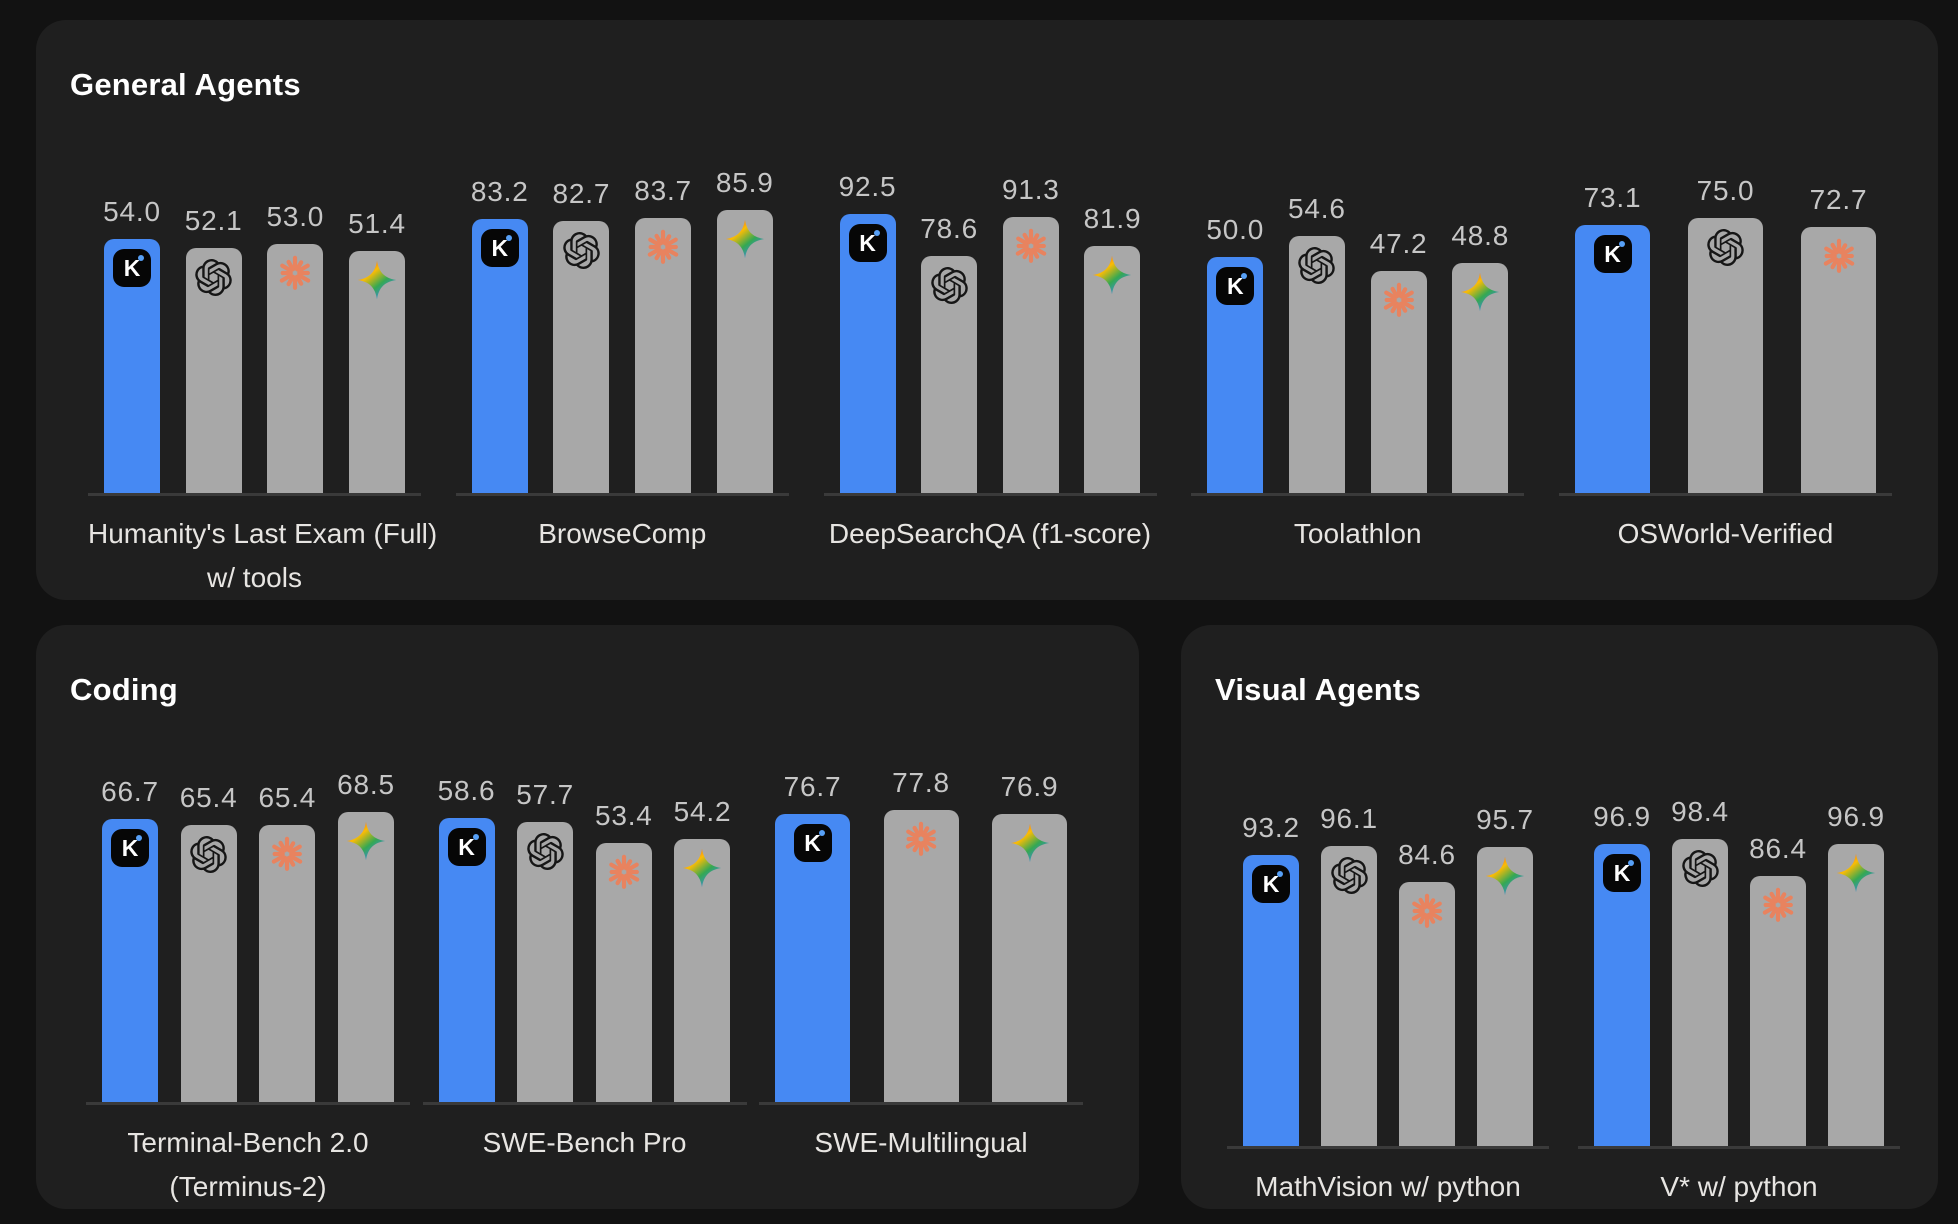 This screenshot has width=1958, height=1224. What do you see at coordinates (744, 330) in the screenshot?
I see `gemini-score-bar: 85.9` at bounding box center [744, 330].